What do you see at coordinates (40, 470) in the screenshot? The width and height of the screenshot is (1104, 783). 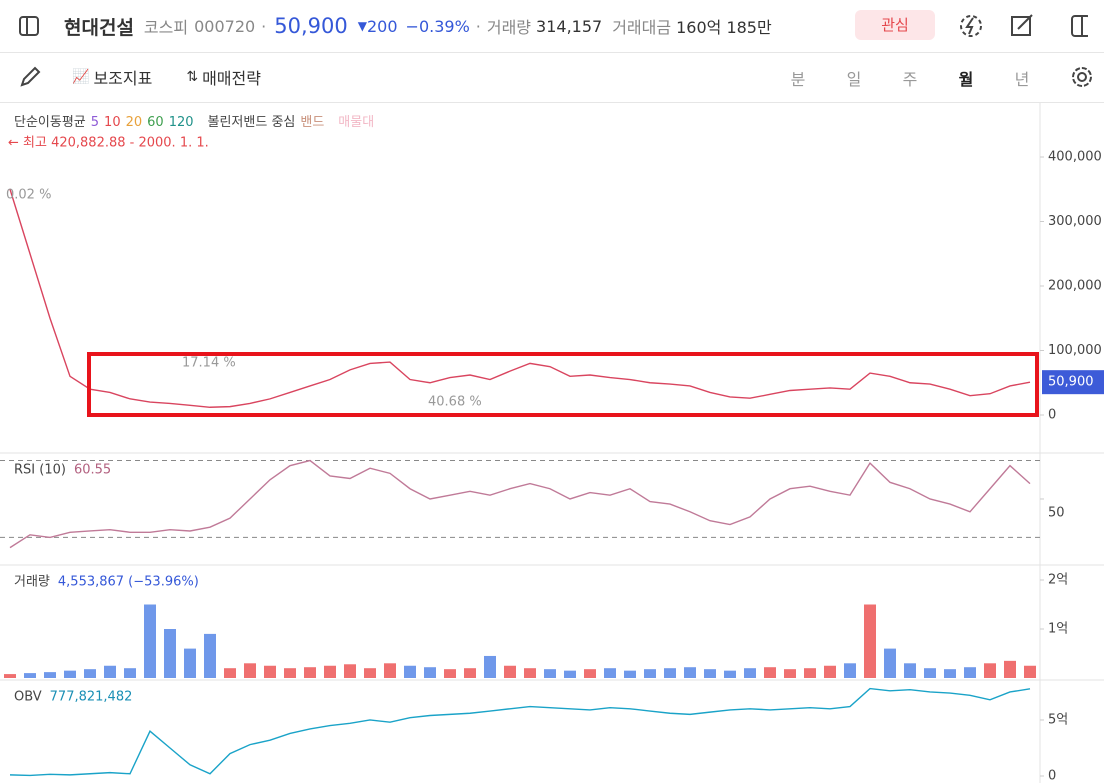 I see `panel-title: RSI (10)` at bounding box center [40, 470].